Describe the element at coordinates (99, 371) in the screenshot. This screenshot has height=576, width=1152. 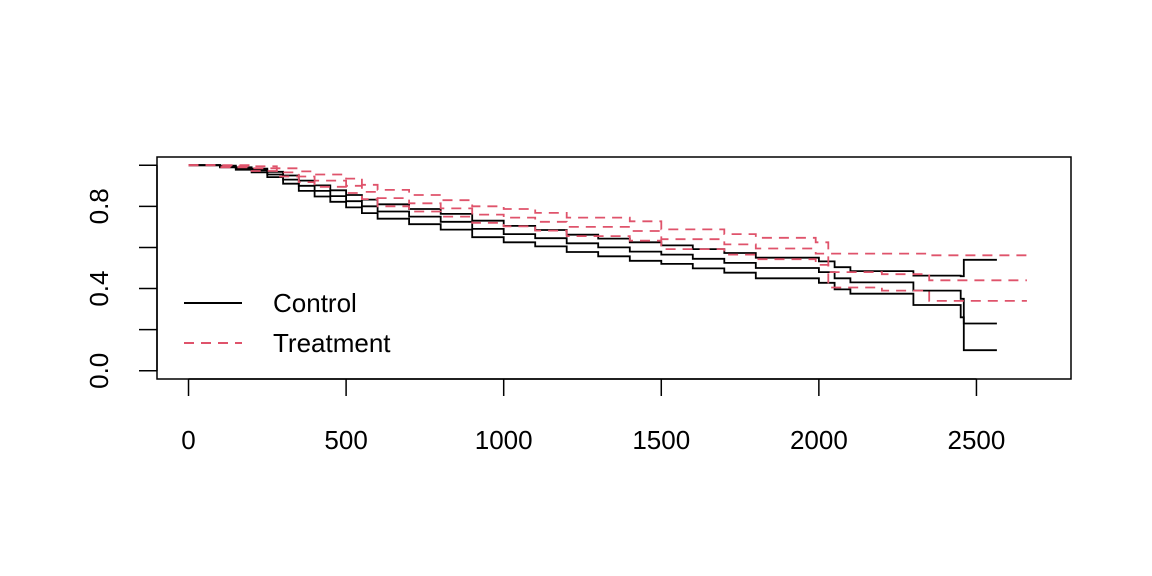
I see `y-tick-label: 0.0` at that location.